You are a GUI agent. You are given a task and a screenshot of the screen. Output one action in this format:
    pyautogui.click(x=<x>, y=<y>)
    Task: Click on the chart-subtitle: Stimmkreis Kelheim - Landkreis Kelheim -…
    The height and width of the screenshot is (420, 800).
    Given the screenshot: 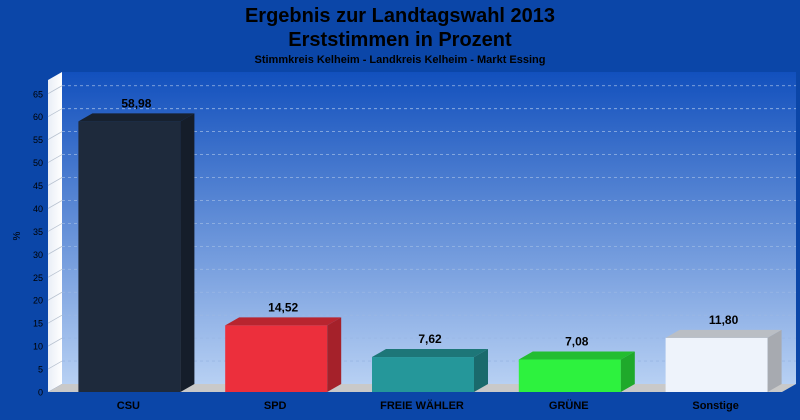 What is the action you would take?
    pyautogui.click(x=400, y=60)
    